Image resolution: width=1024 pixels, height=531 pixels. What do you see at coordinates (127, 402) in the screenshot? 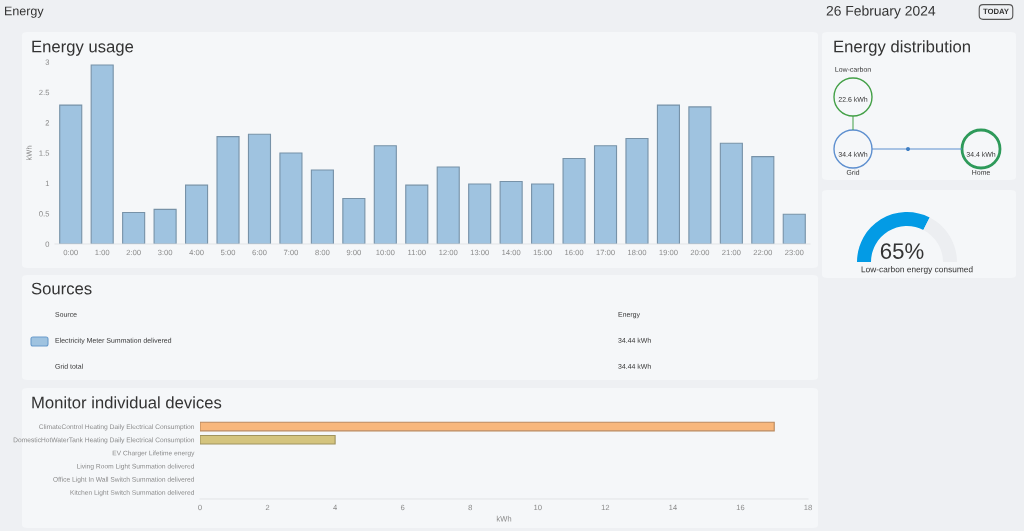
I see `chart-title: Monitor individual devices` at bounding box center [127, 402].